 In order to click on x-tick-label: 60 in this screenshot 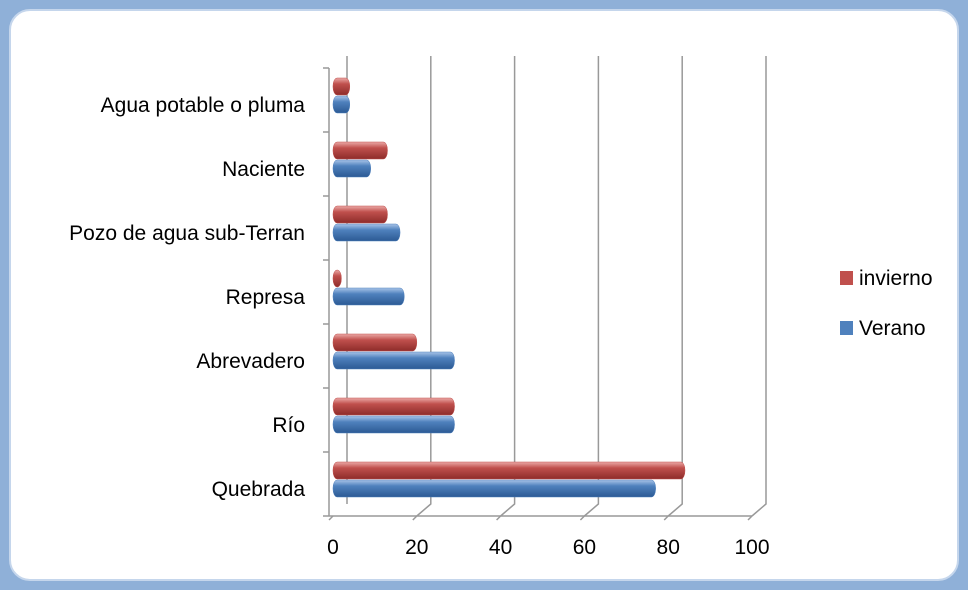, I will do `click(584, 547)`.